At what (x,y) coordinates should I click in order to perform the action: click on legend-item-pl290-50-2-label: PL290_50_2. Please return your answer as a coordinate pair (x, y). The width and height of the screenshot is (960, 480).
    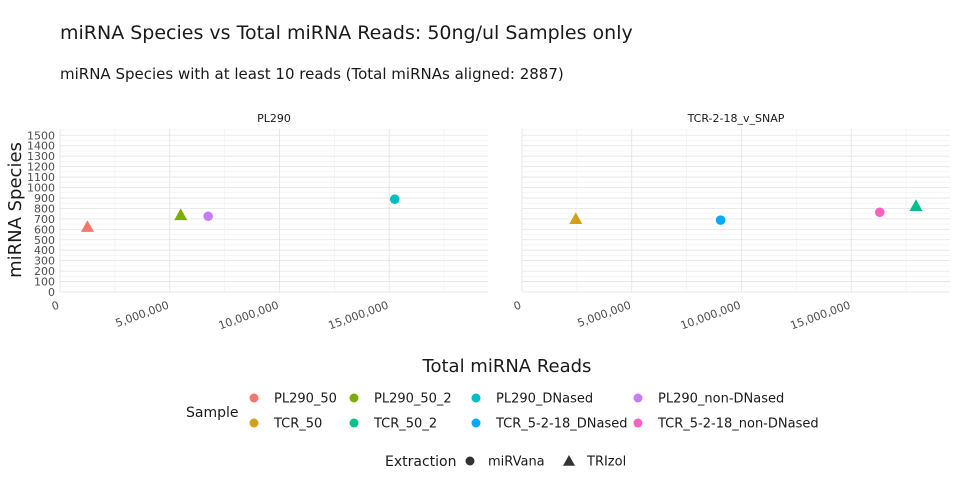
    Looking at the image, I should click on (413, 399).